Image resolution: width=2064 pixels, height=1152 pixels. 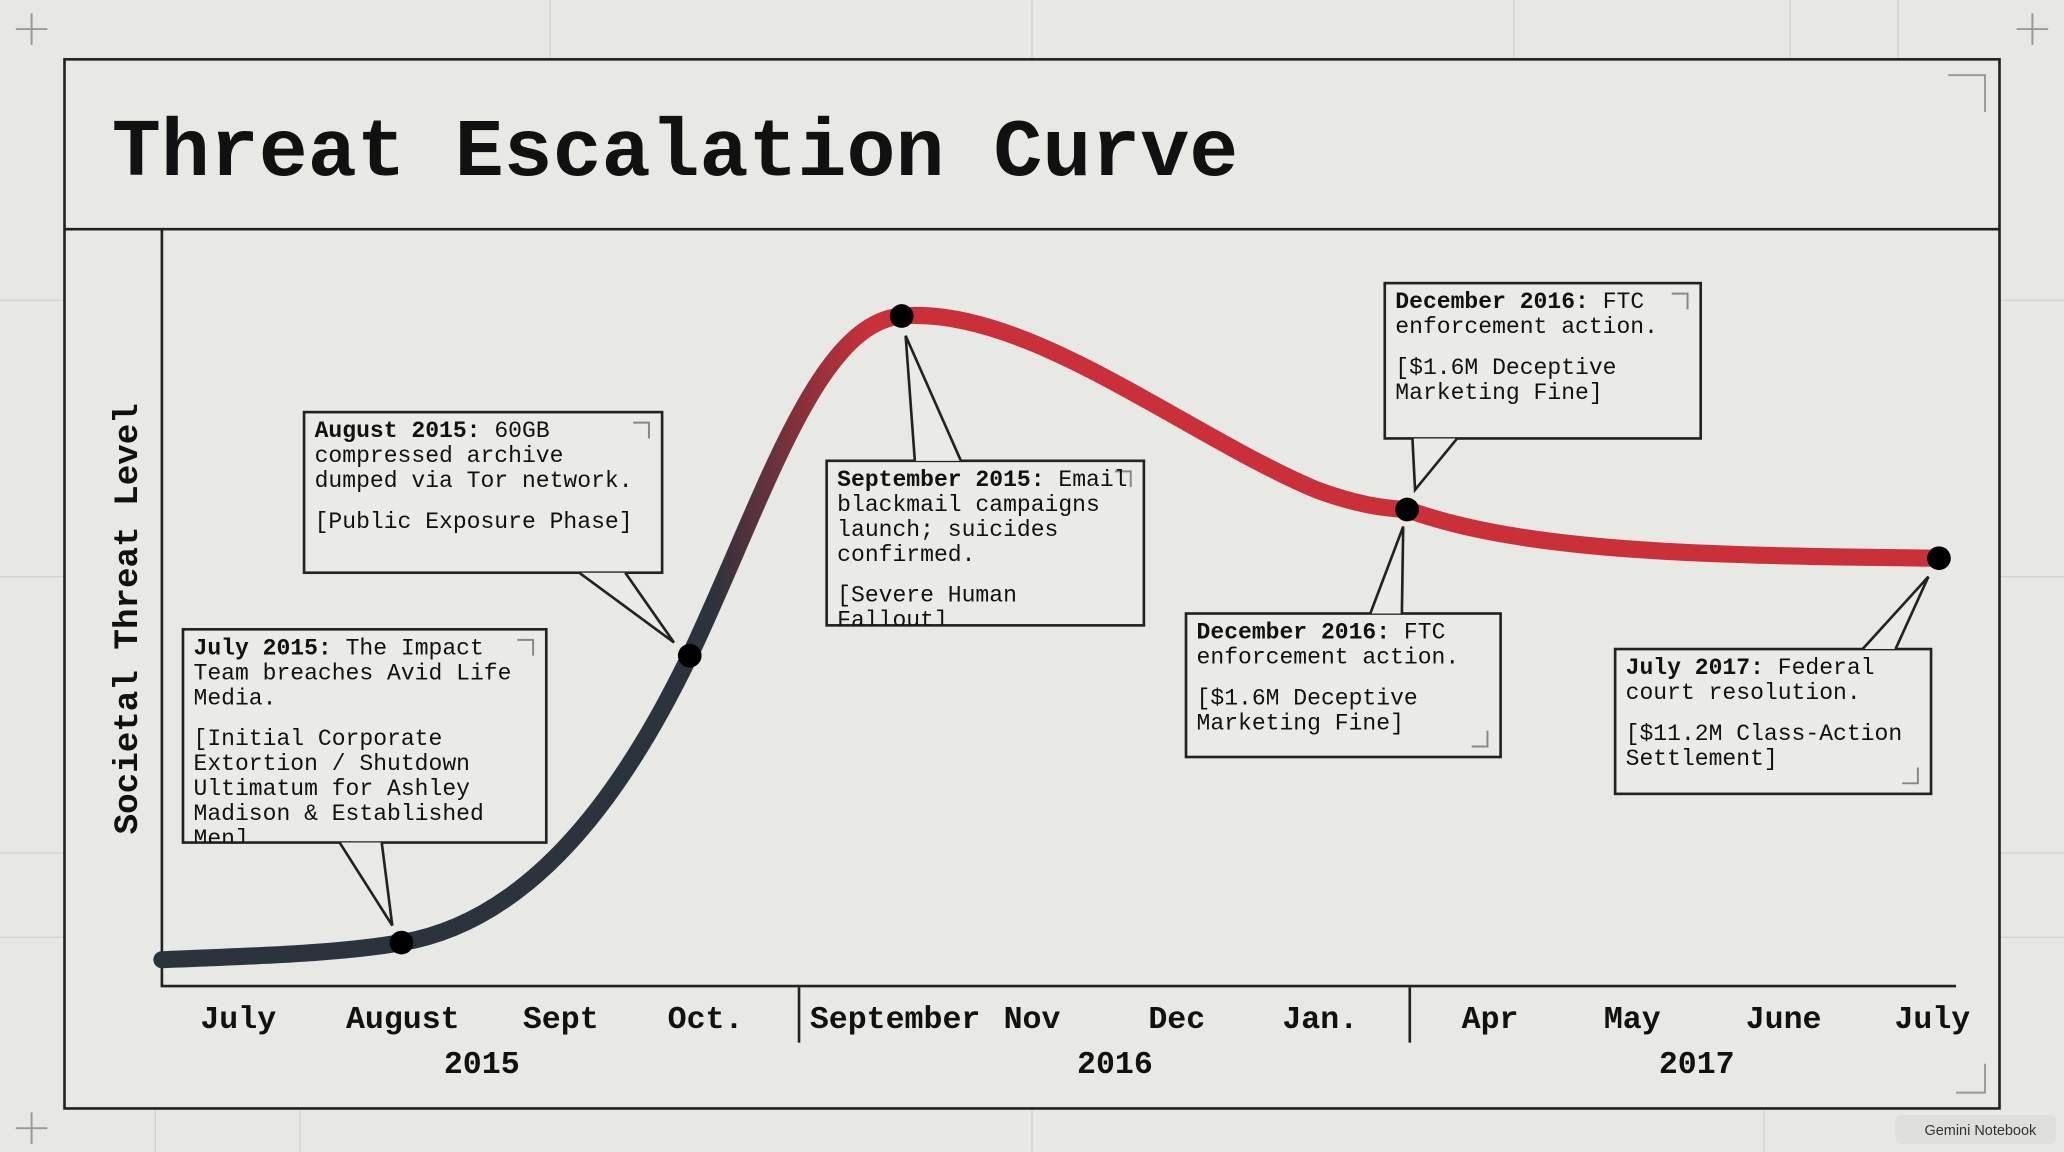 I want to click on event-tag: [Severe Human Fallout], so click(x=927, y=604).